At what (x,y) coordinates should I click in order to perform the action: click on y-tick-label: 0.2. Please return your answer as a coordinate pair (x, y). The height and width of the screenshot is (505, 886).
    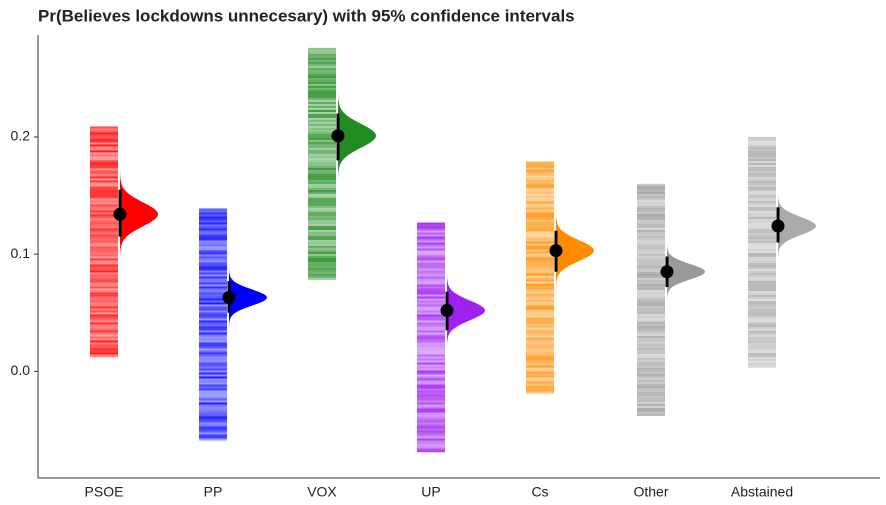
    Looking at the image, I should click on (21, 136).